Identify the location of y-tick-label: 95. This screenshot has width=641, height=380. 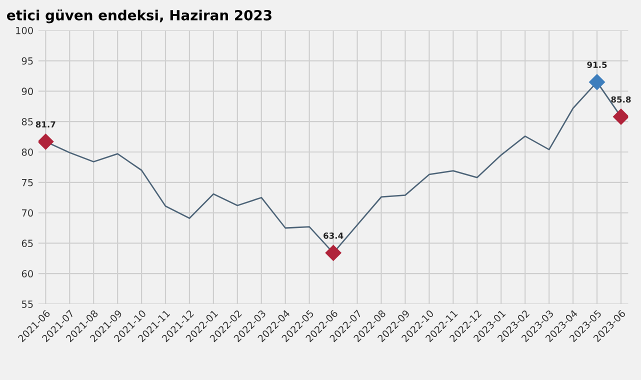
(27, 61).